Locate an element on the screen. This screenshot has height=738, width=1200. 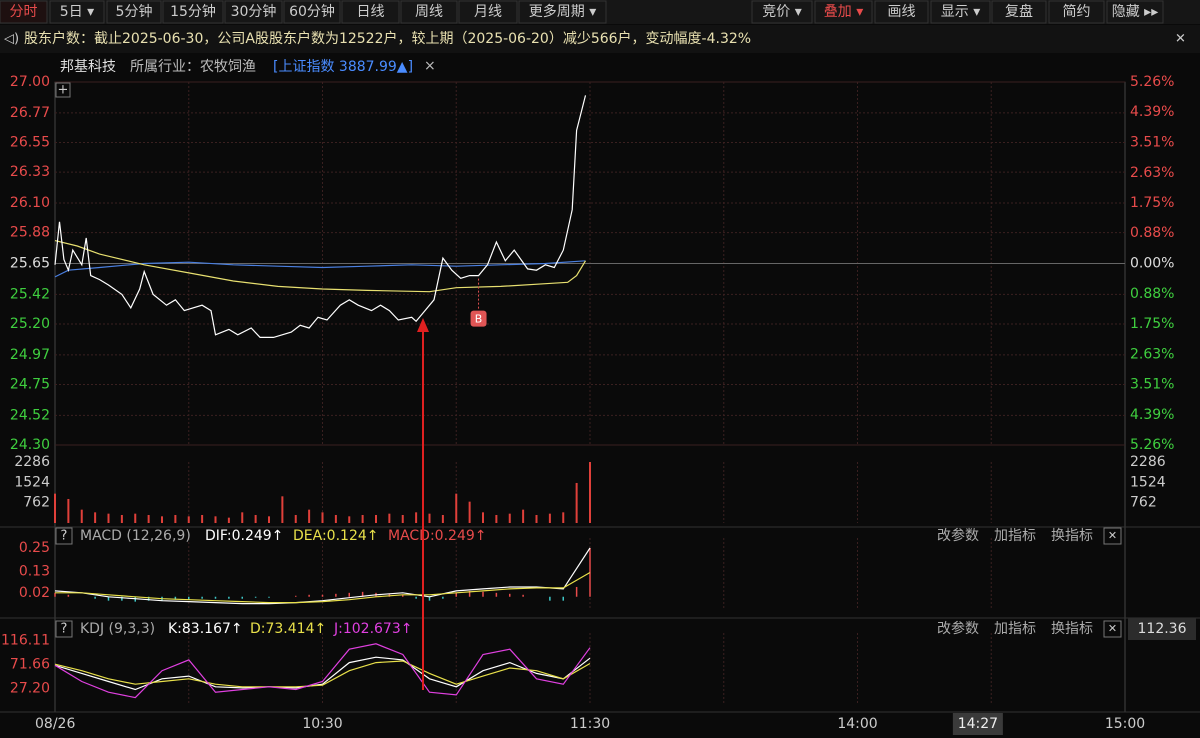
tab-label: 月线 is located at coordinates (488, 12).